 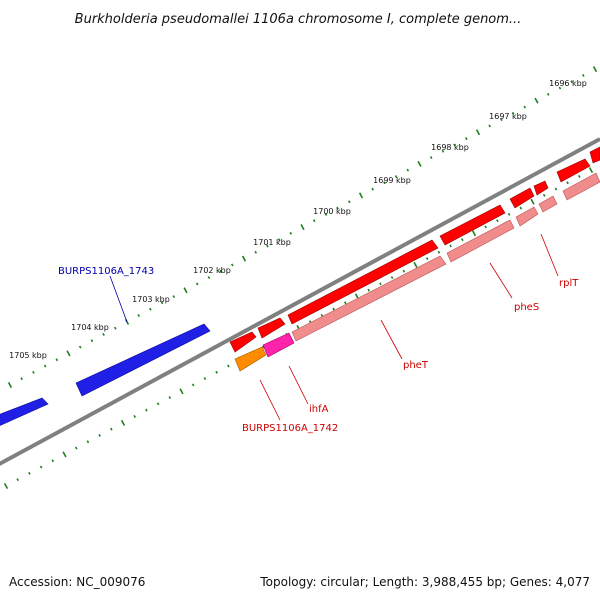 I want to click on gene-phes-shade, so click(x=480, y=241).